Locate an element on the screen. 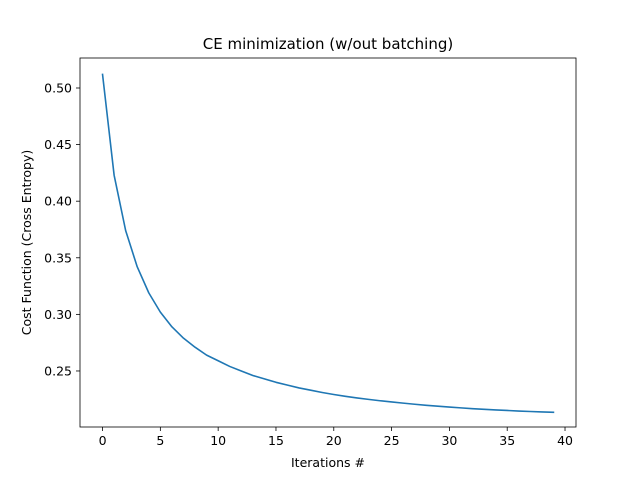  x-tick-label: 35 is located at coordinates (507, 440).